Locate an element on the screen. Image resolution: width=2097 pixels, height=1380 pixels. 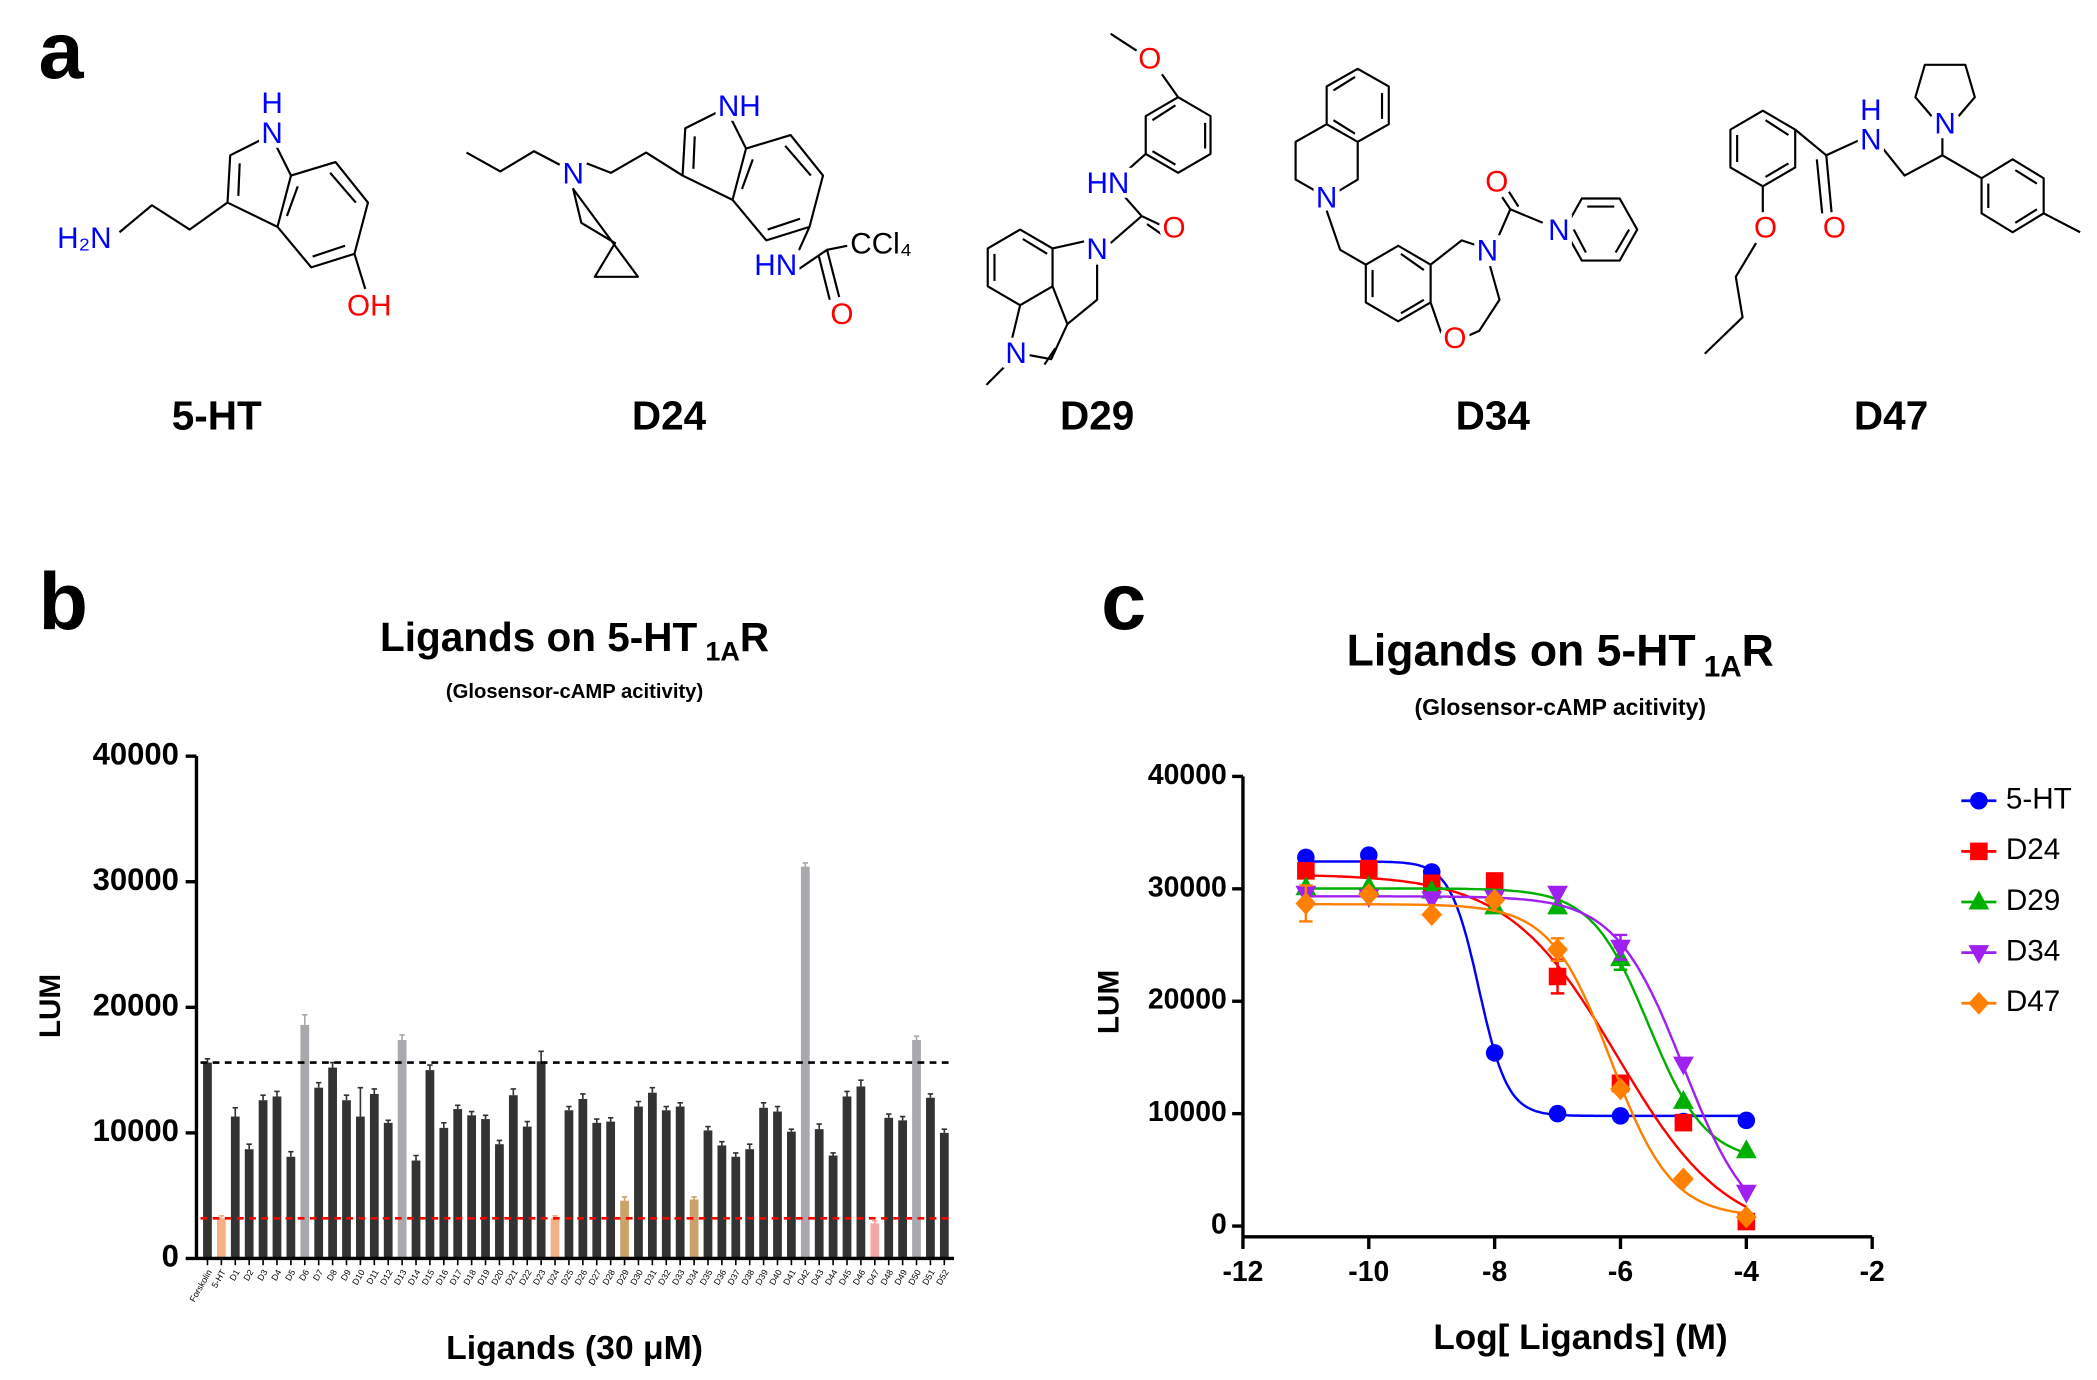
x-tick-label: -6 is located at coordinates (1620, 1272).